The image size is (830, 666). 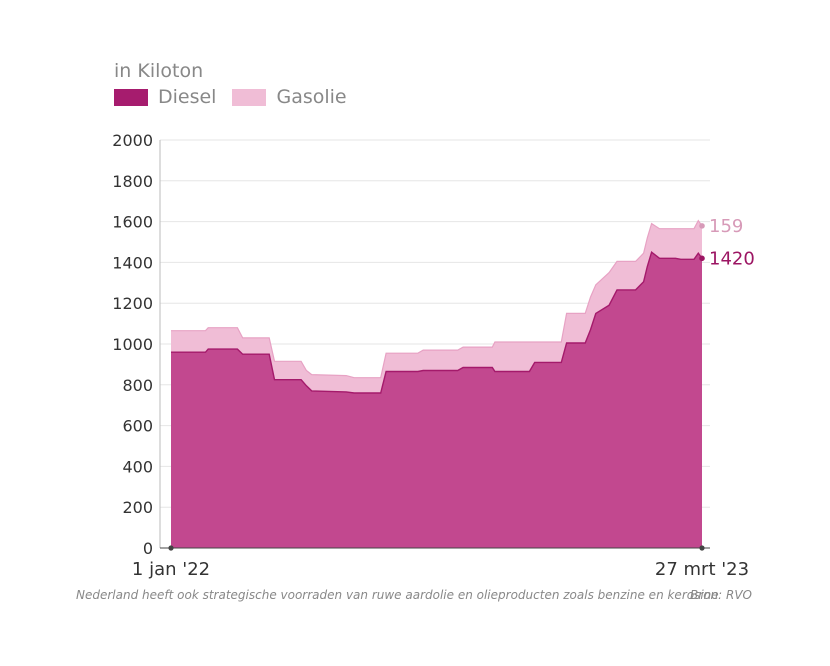 What do you see at coordinates (137, 385) in the screenshot?
I see `y-tick-label: 800` at bounding box center [137, 385].